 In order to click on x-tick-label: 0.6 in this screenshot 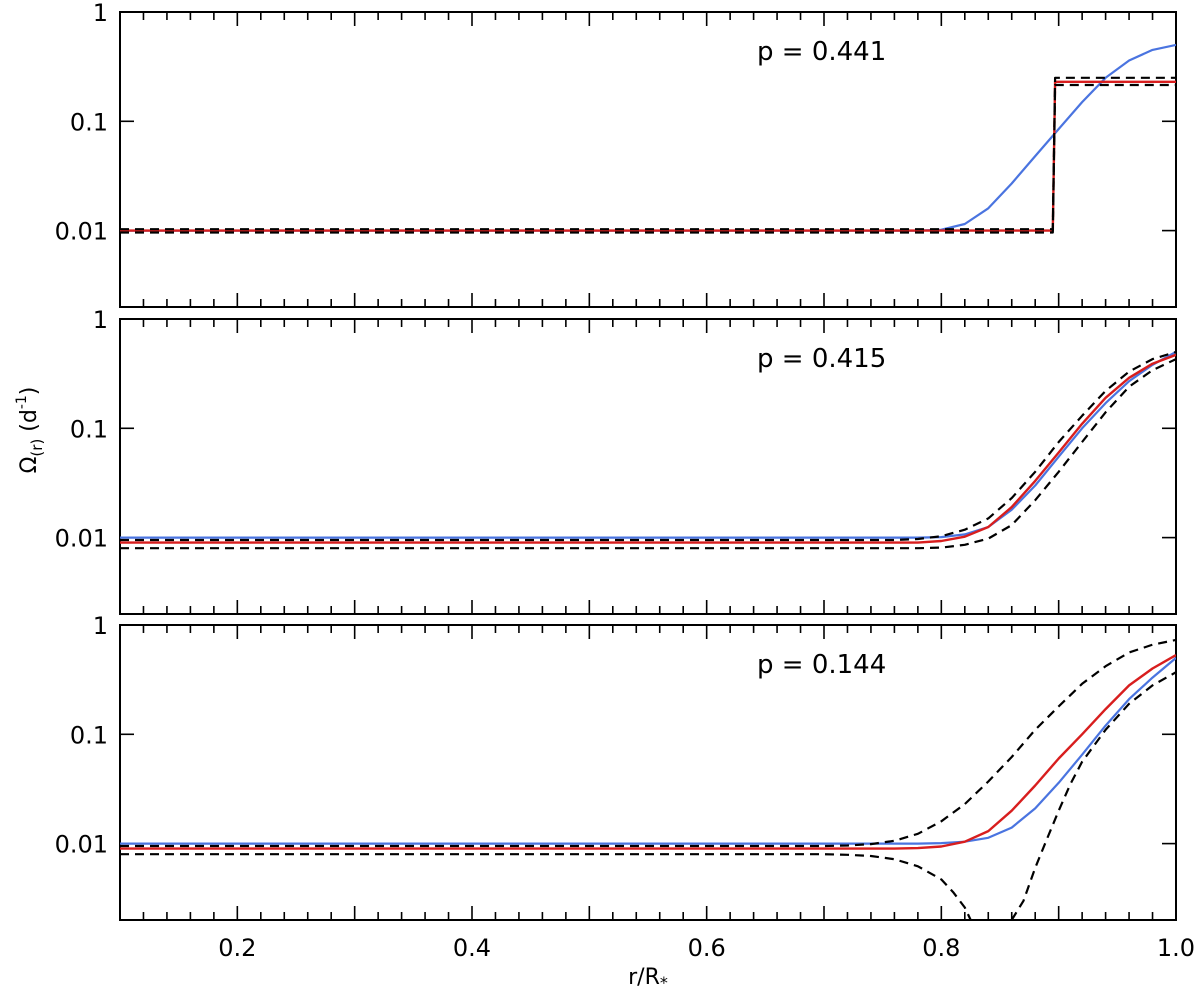, I will do `click(707, 948)`.